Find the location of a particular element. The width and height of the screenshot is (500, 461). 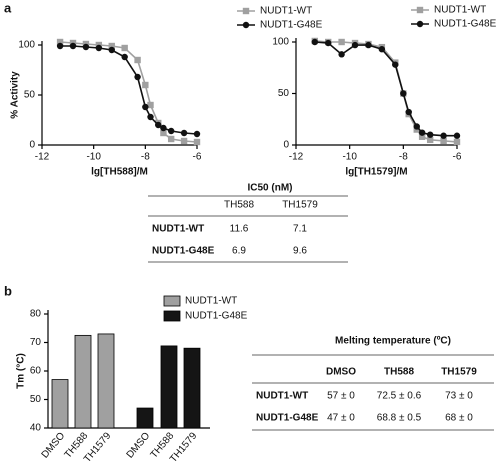

table-cell: 57 ± 0 is located at coordinates (341, 396).